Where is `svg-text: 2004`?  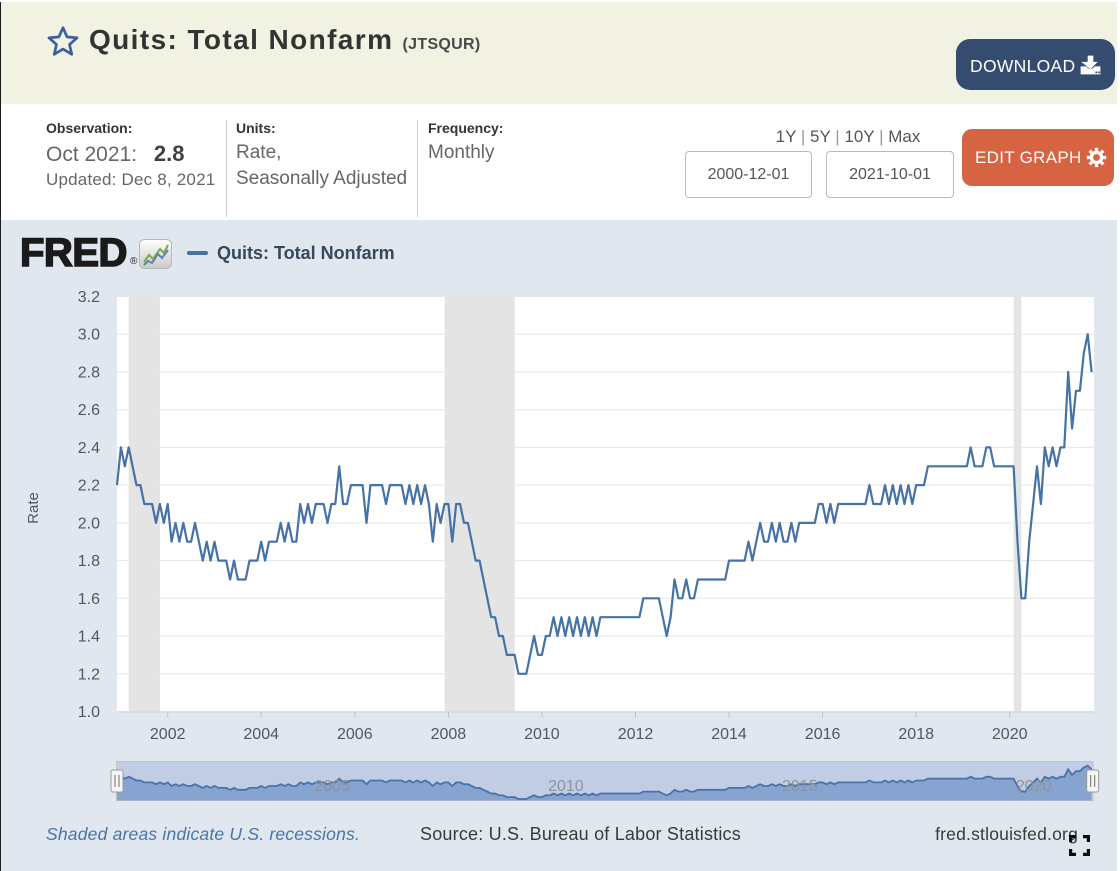 svg-text: 2004 is located at coordinates (261, 734).